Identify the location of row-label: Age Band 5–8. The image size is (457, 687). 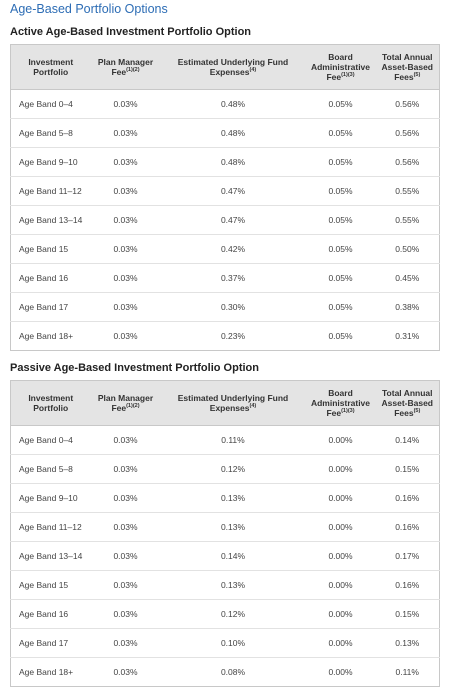
(50, 133).